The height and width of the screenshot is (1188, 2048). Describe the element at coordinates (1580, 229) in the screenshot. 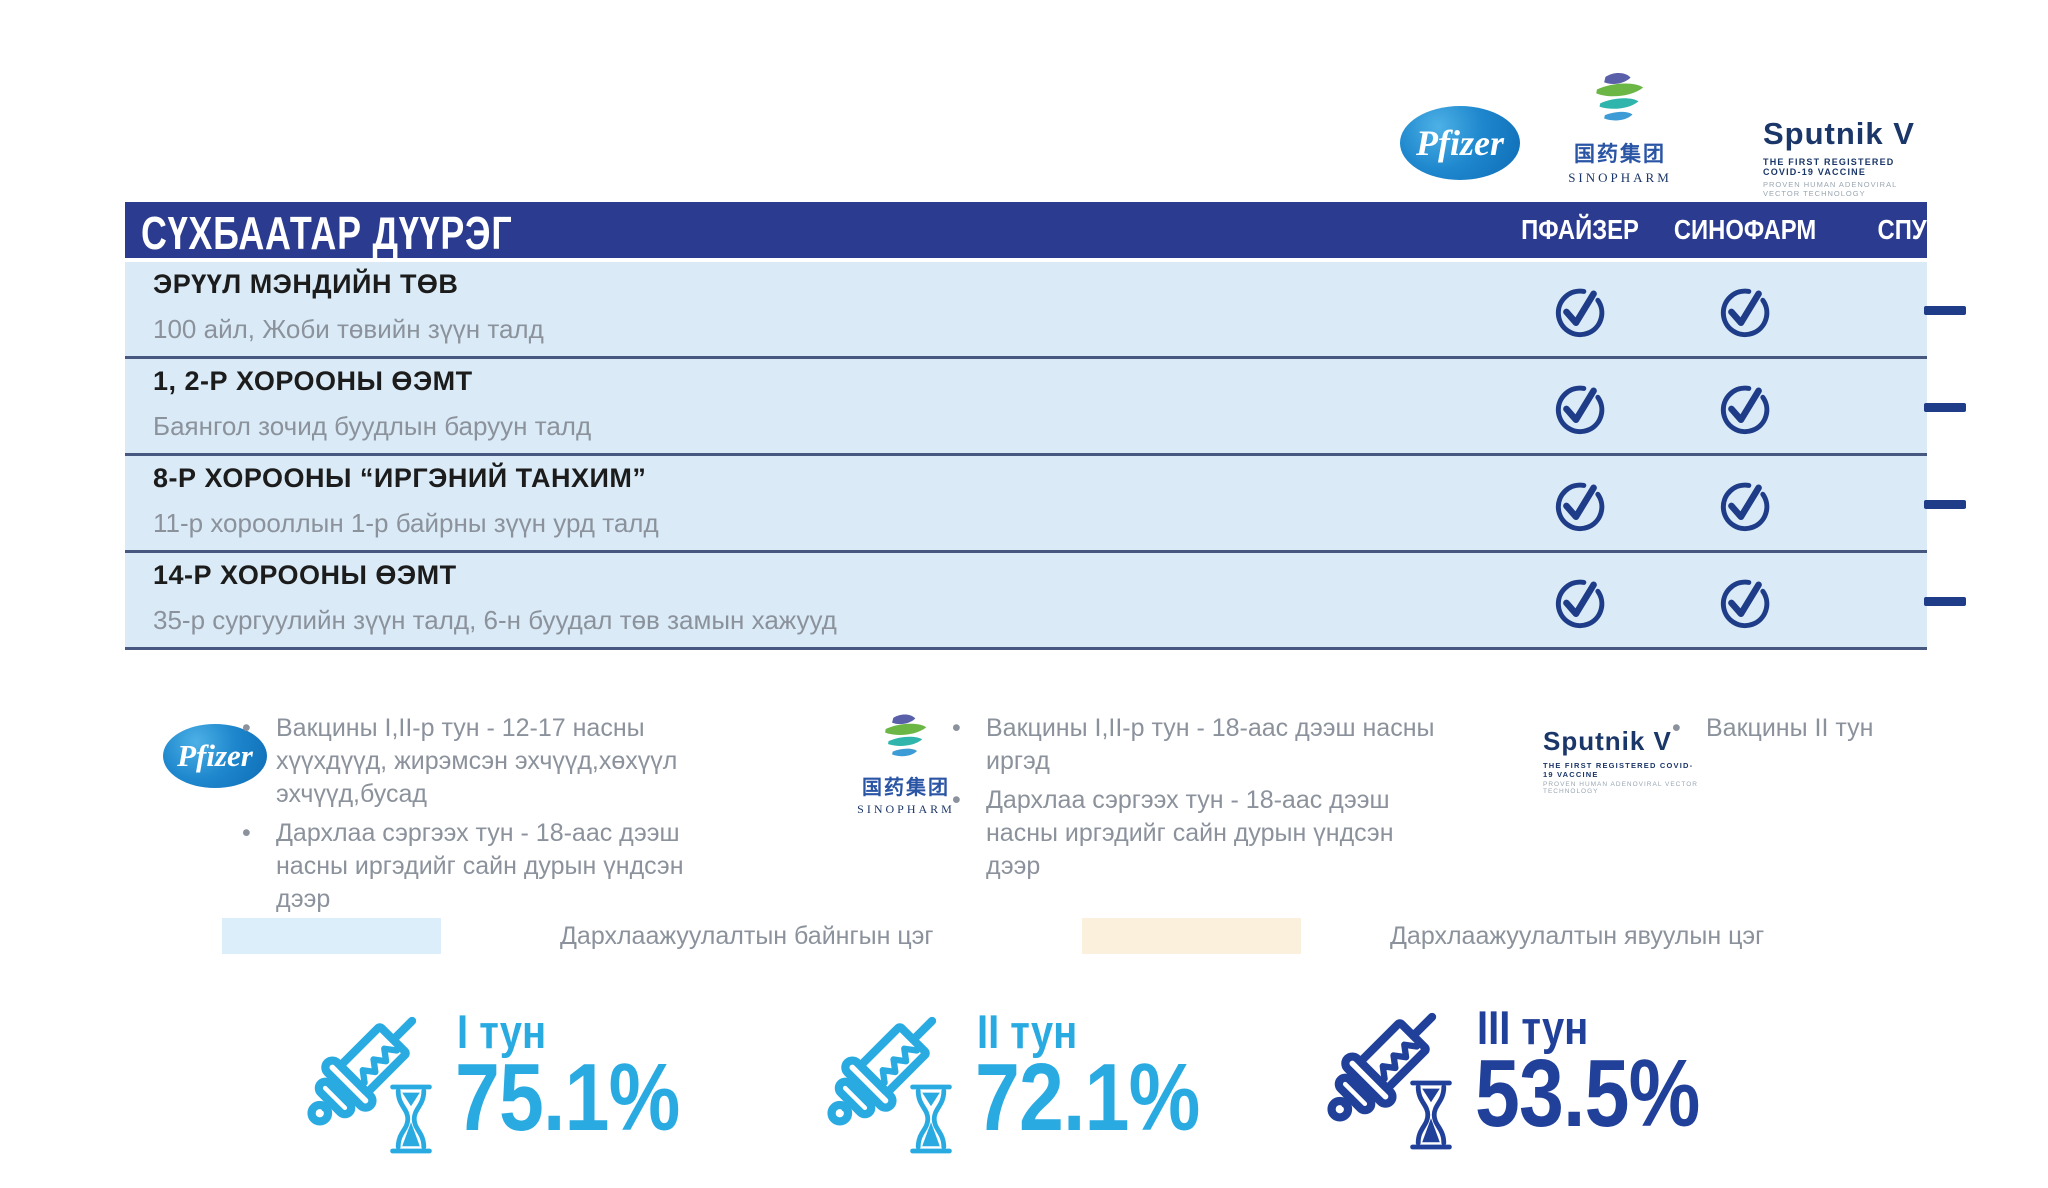

I see `column-header-pfizer: ПФАЙЗЕР` at that location.